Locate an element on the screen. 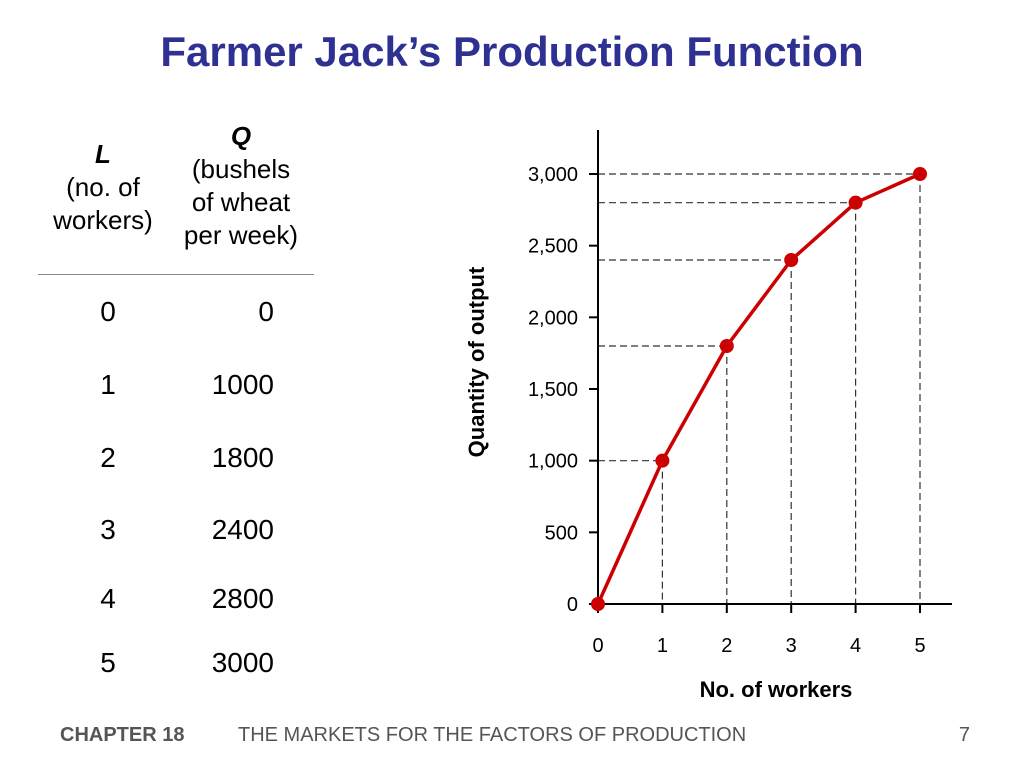  footer-chapter: CHAPTER 18 is located at coordinates (122, 735).